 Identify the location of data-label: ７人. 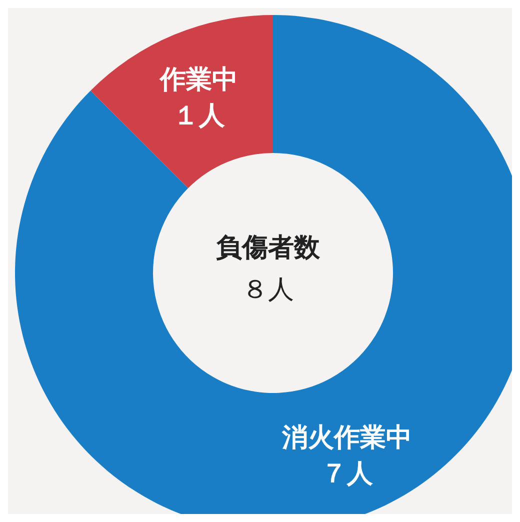
(347, 474).